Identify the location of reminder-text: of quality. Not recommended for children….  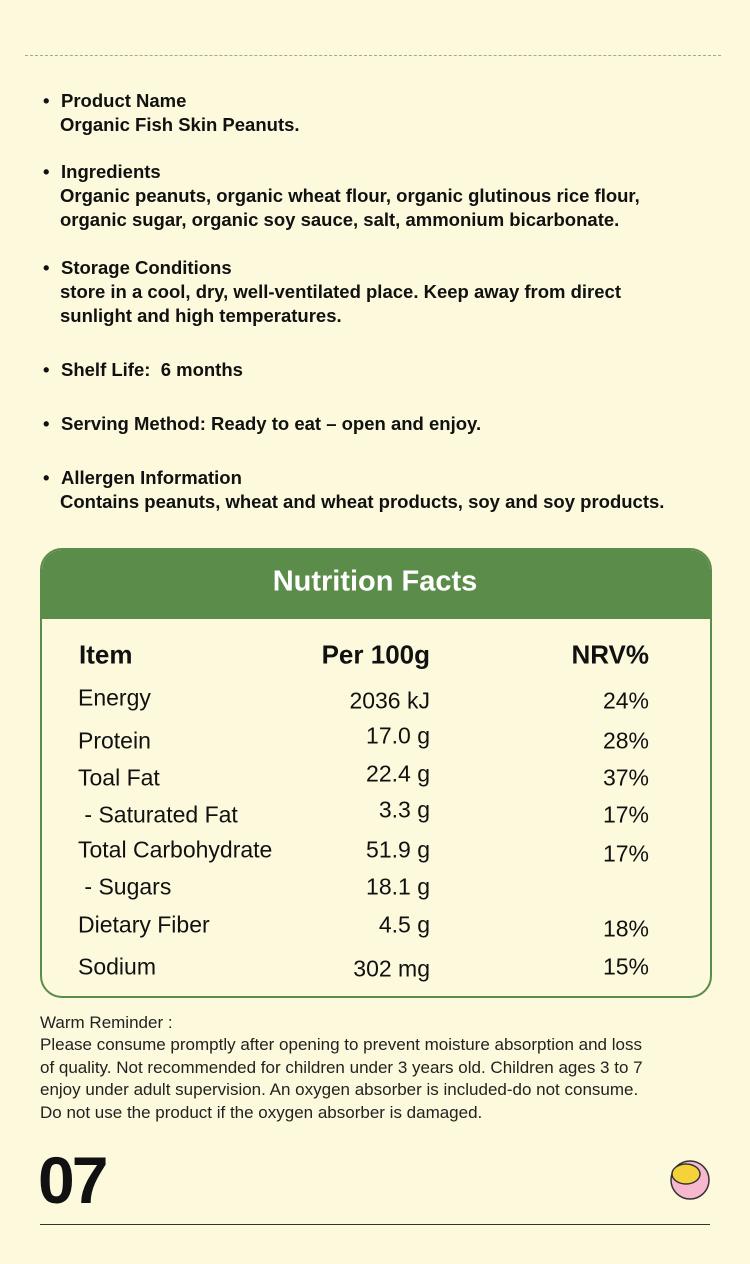
(341, 1067).